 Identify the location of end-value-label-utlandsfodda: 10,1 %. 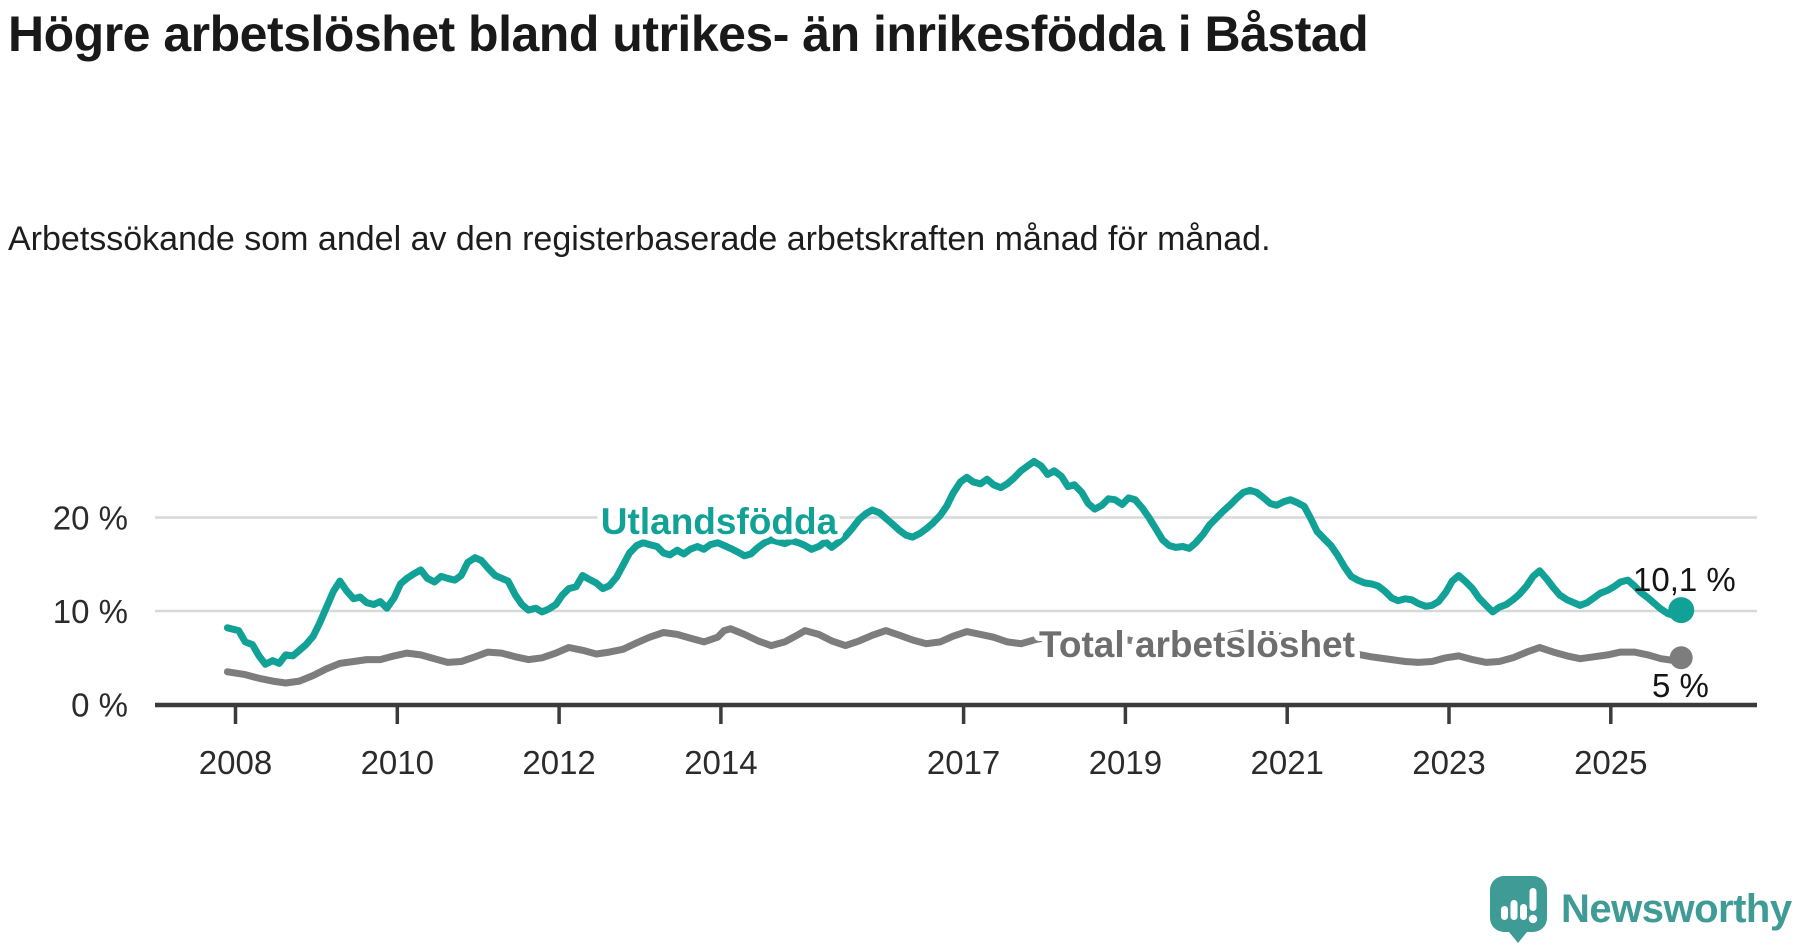
(1684, 579).